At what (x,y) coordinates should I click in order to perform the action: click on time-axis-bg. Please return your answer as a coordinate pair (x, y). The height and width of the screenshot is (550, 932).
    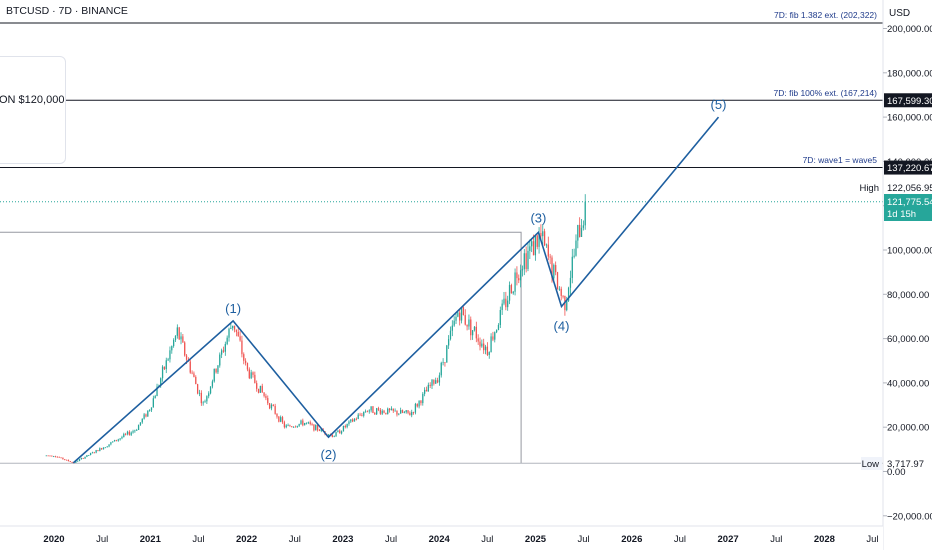
    Looking at the image, I should click on (441, 538).